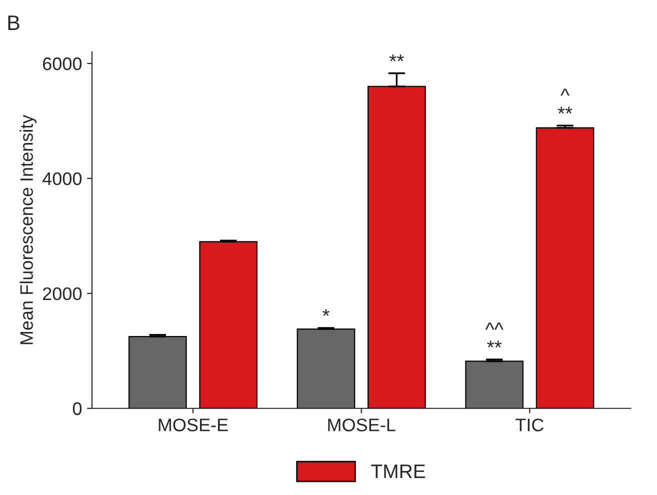 The width and height of the screenshot is (657, 495). I want to click on x-tick-label: MOSE-E, so click(193, 425).